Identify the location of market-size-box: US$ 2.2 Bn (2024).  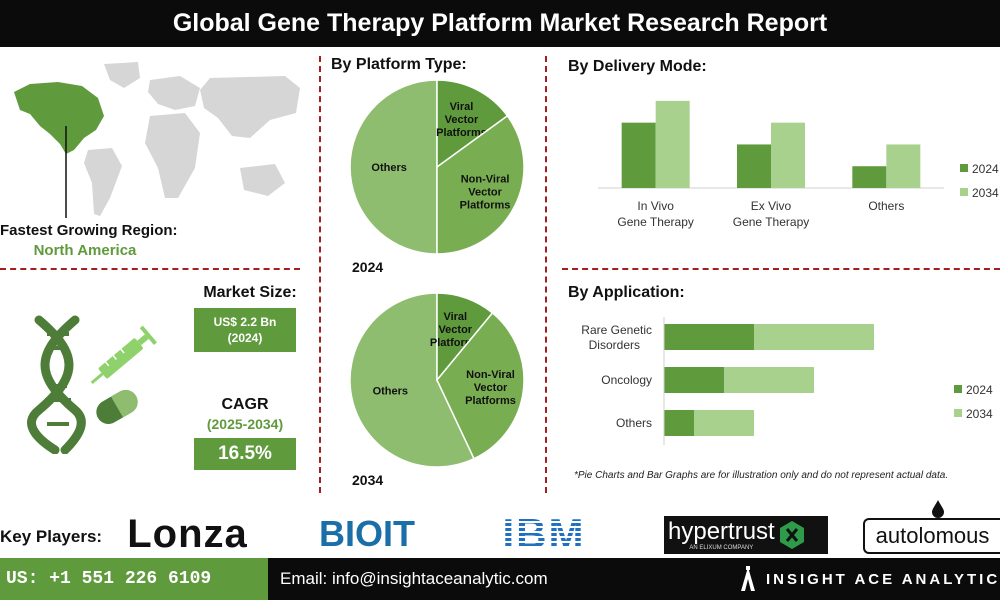
(245, 330).